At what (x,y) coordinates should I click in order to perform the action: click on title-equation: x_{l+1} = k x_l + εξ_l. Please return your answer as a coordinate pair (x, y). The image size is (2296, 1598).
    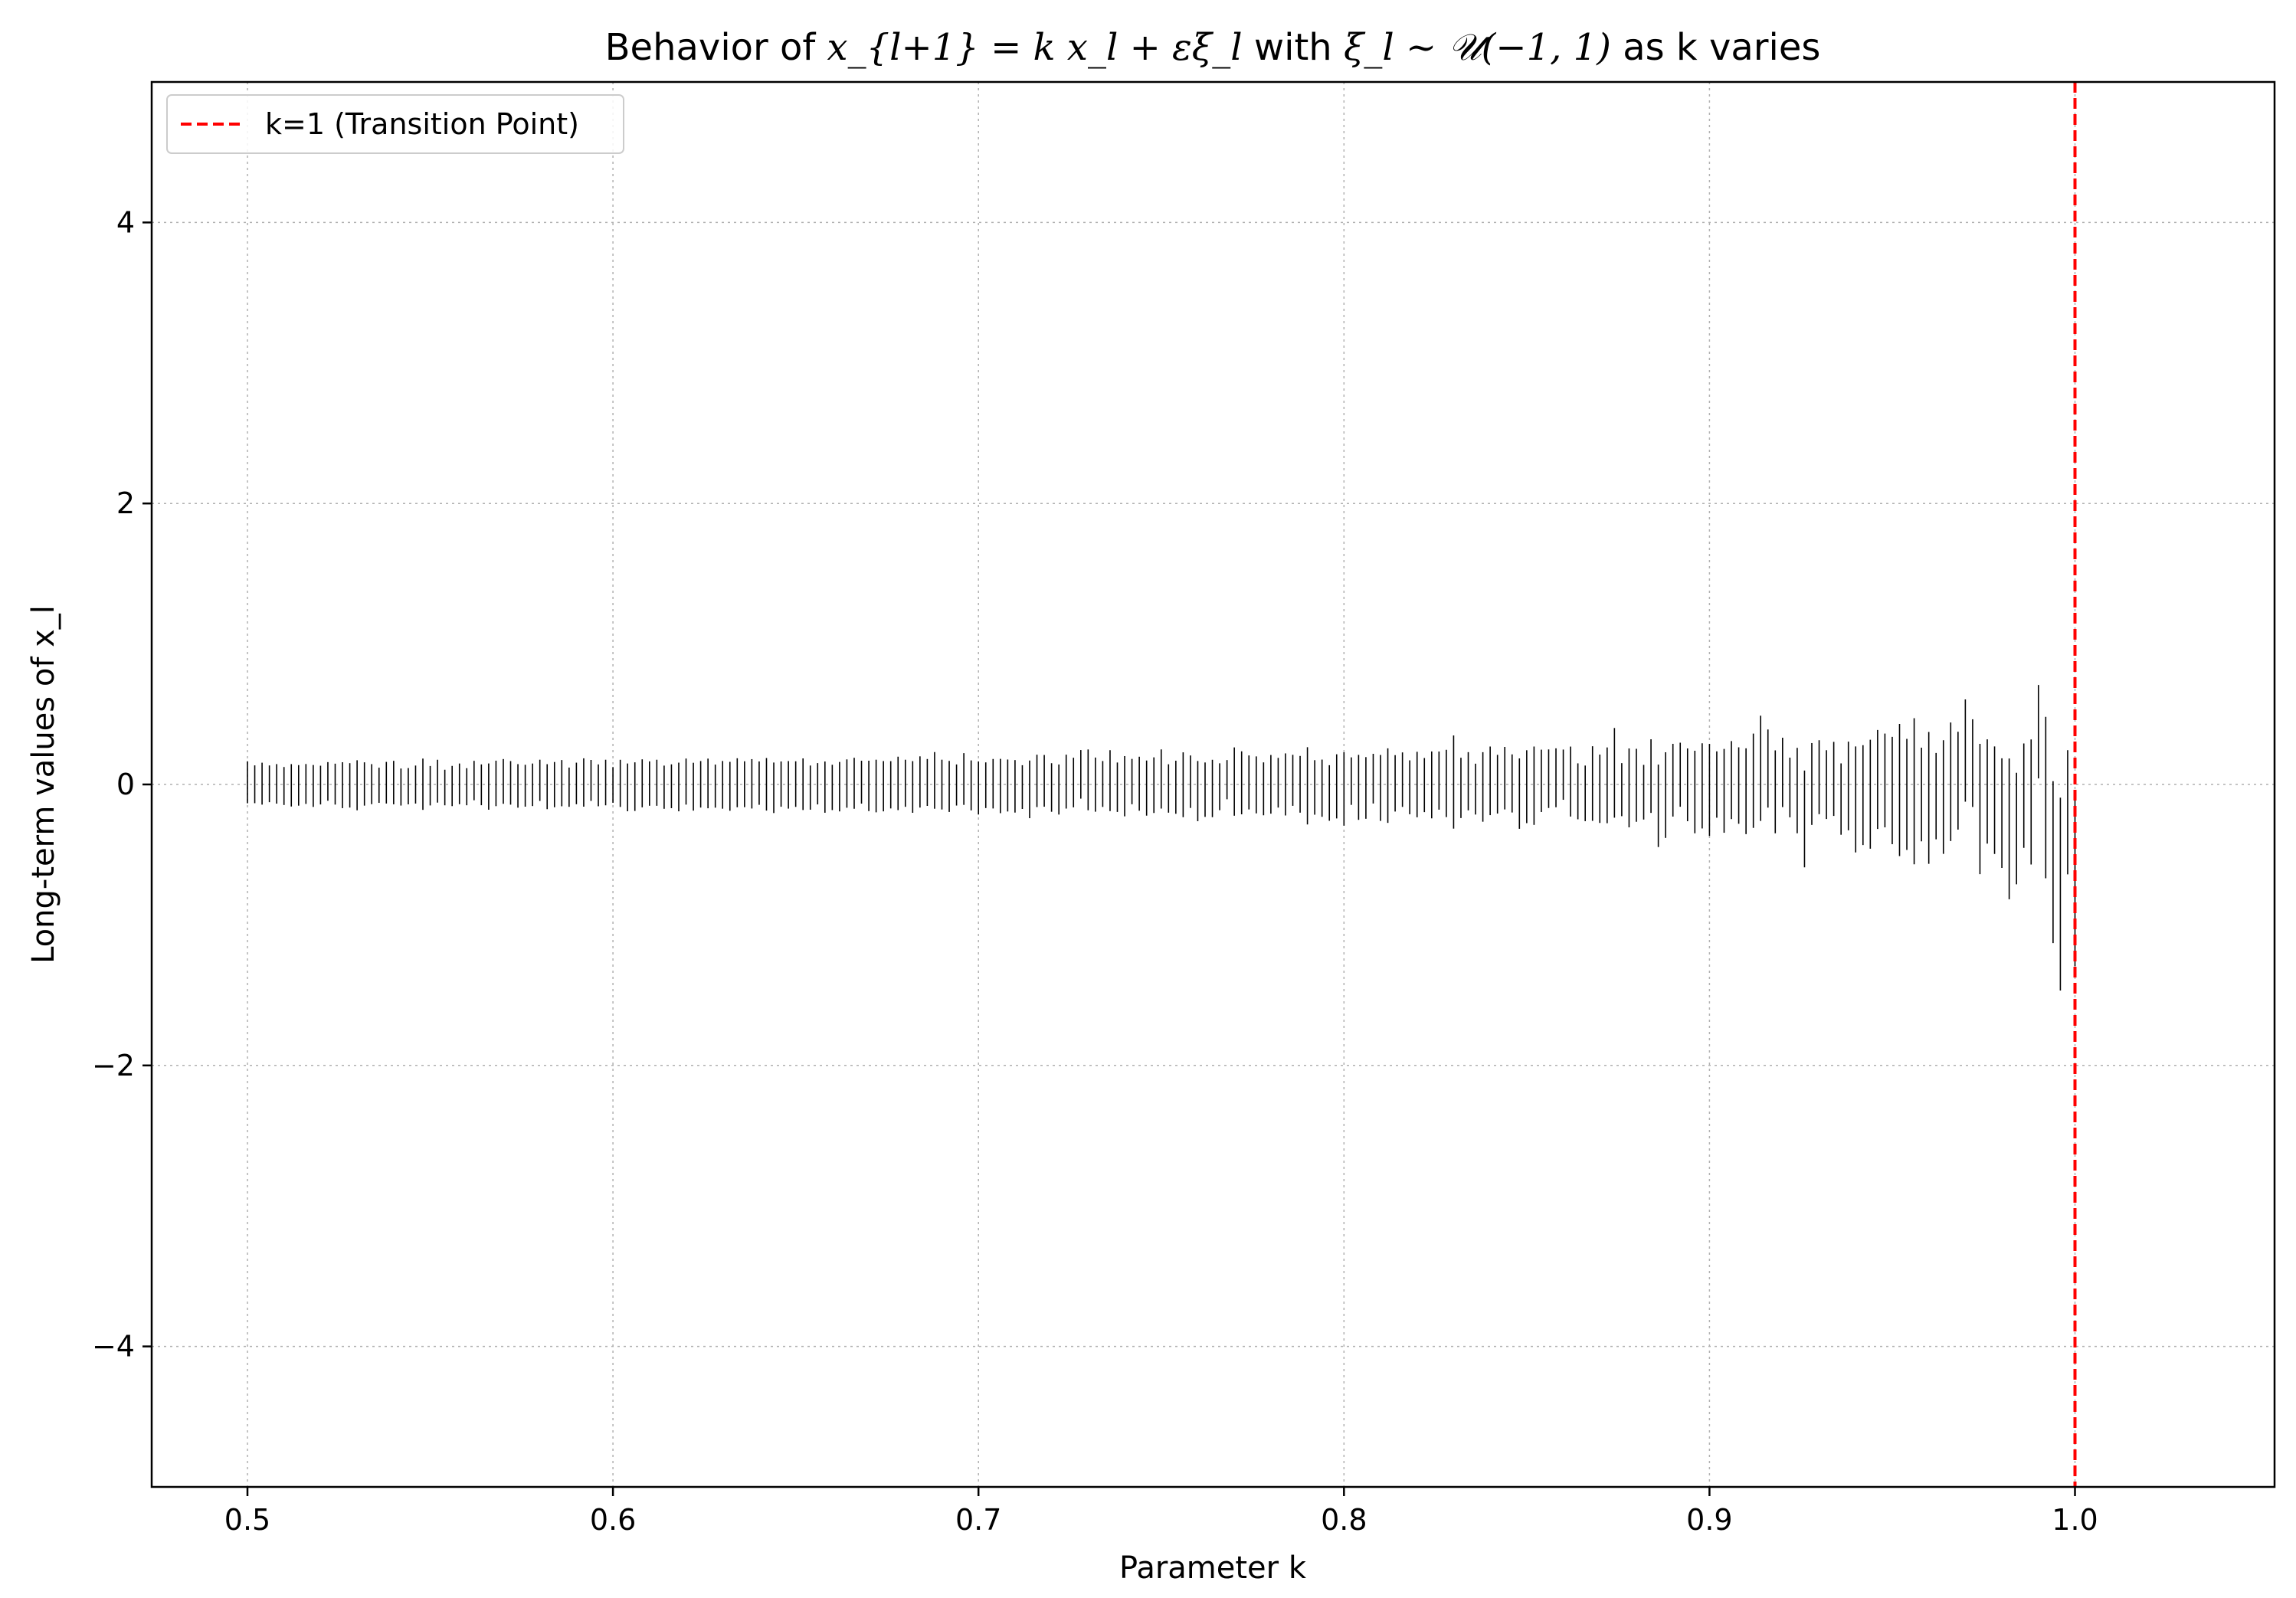
    Looking at the image, I should click on (1035, 48).